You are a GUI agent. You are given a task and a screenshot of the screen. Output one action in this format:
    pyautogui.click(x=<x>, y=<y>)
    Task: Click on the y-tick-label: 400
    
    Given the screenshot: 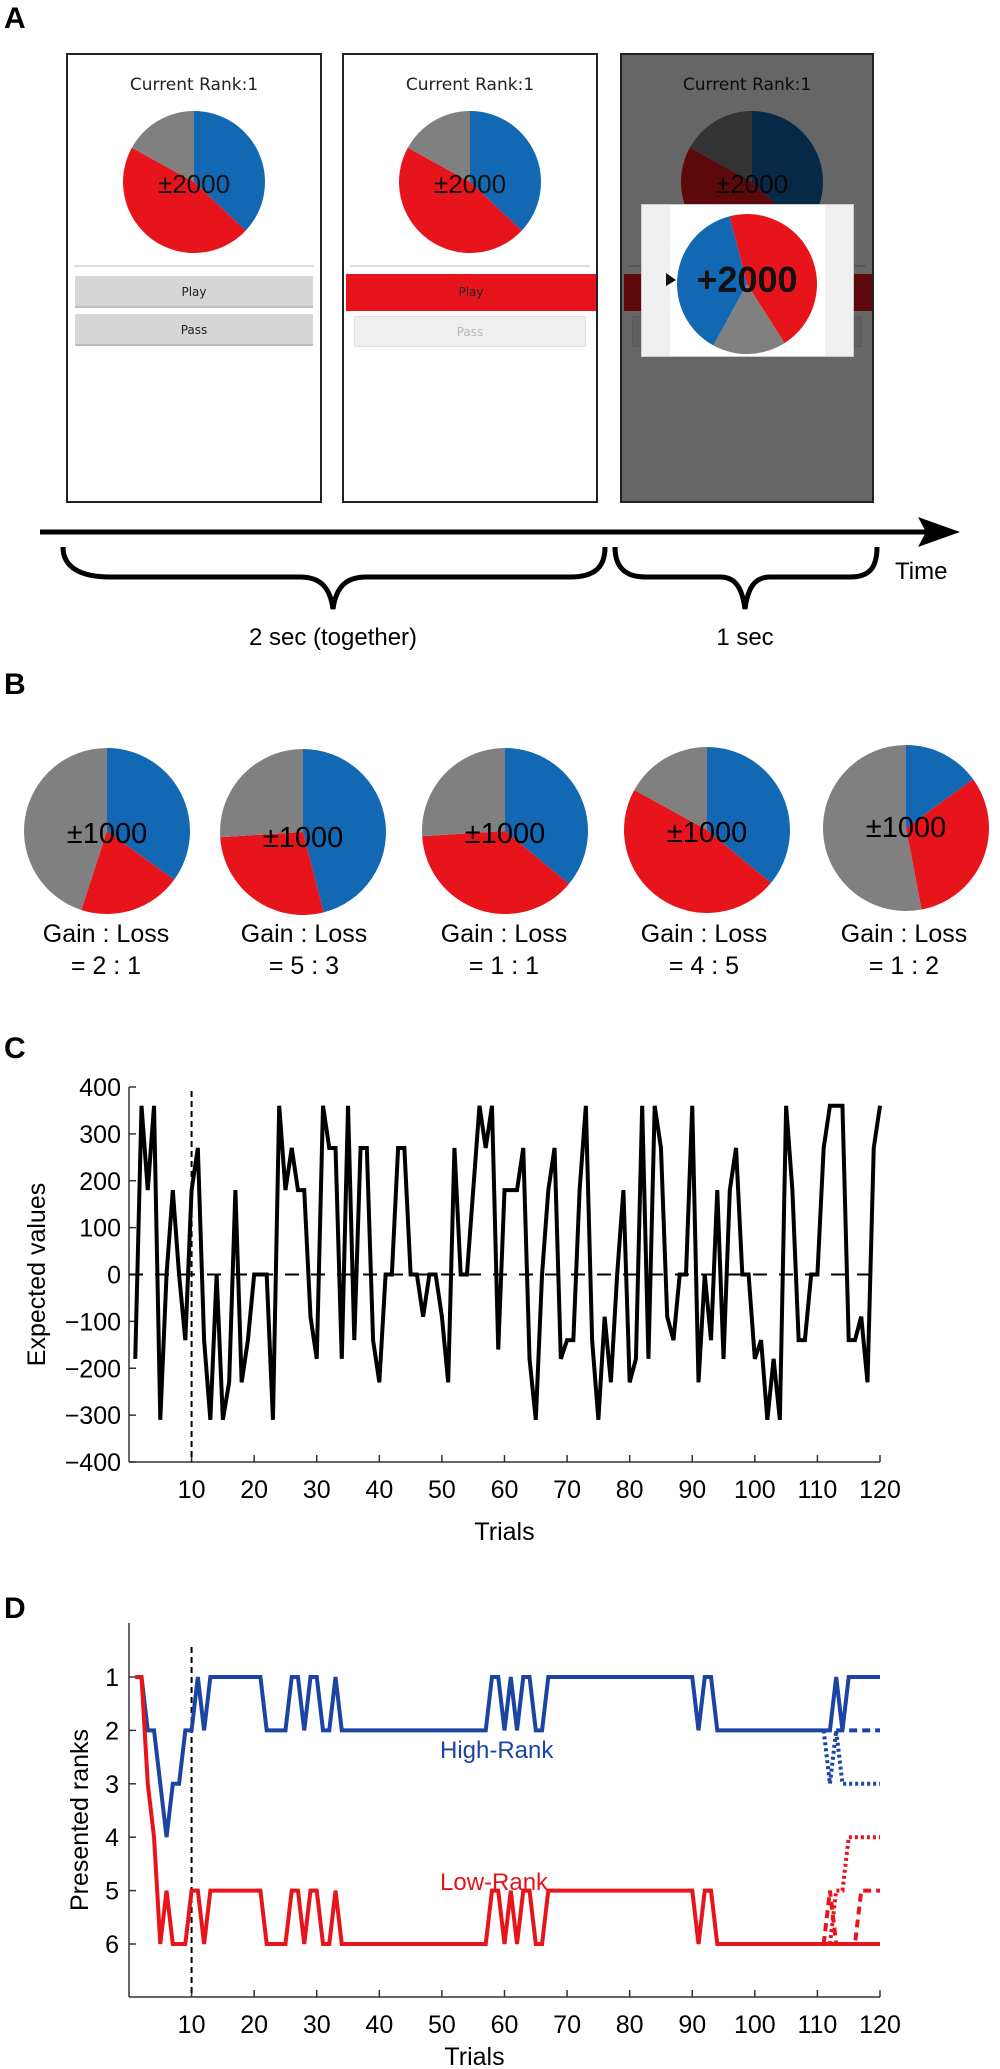 What is the action you would take?
    pyautogui.click(x=100, y=1088)
    